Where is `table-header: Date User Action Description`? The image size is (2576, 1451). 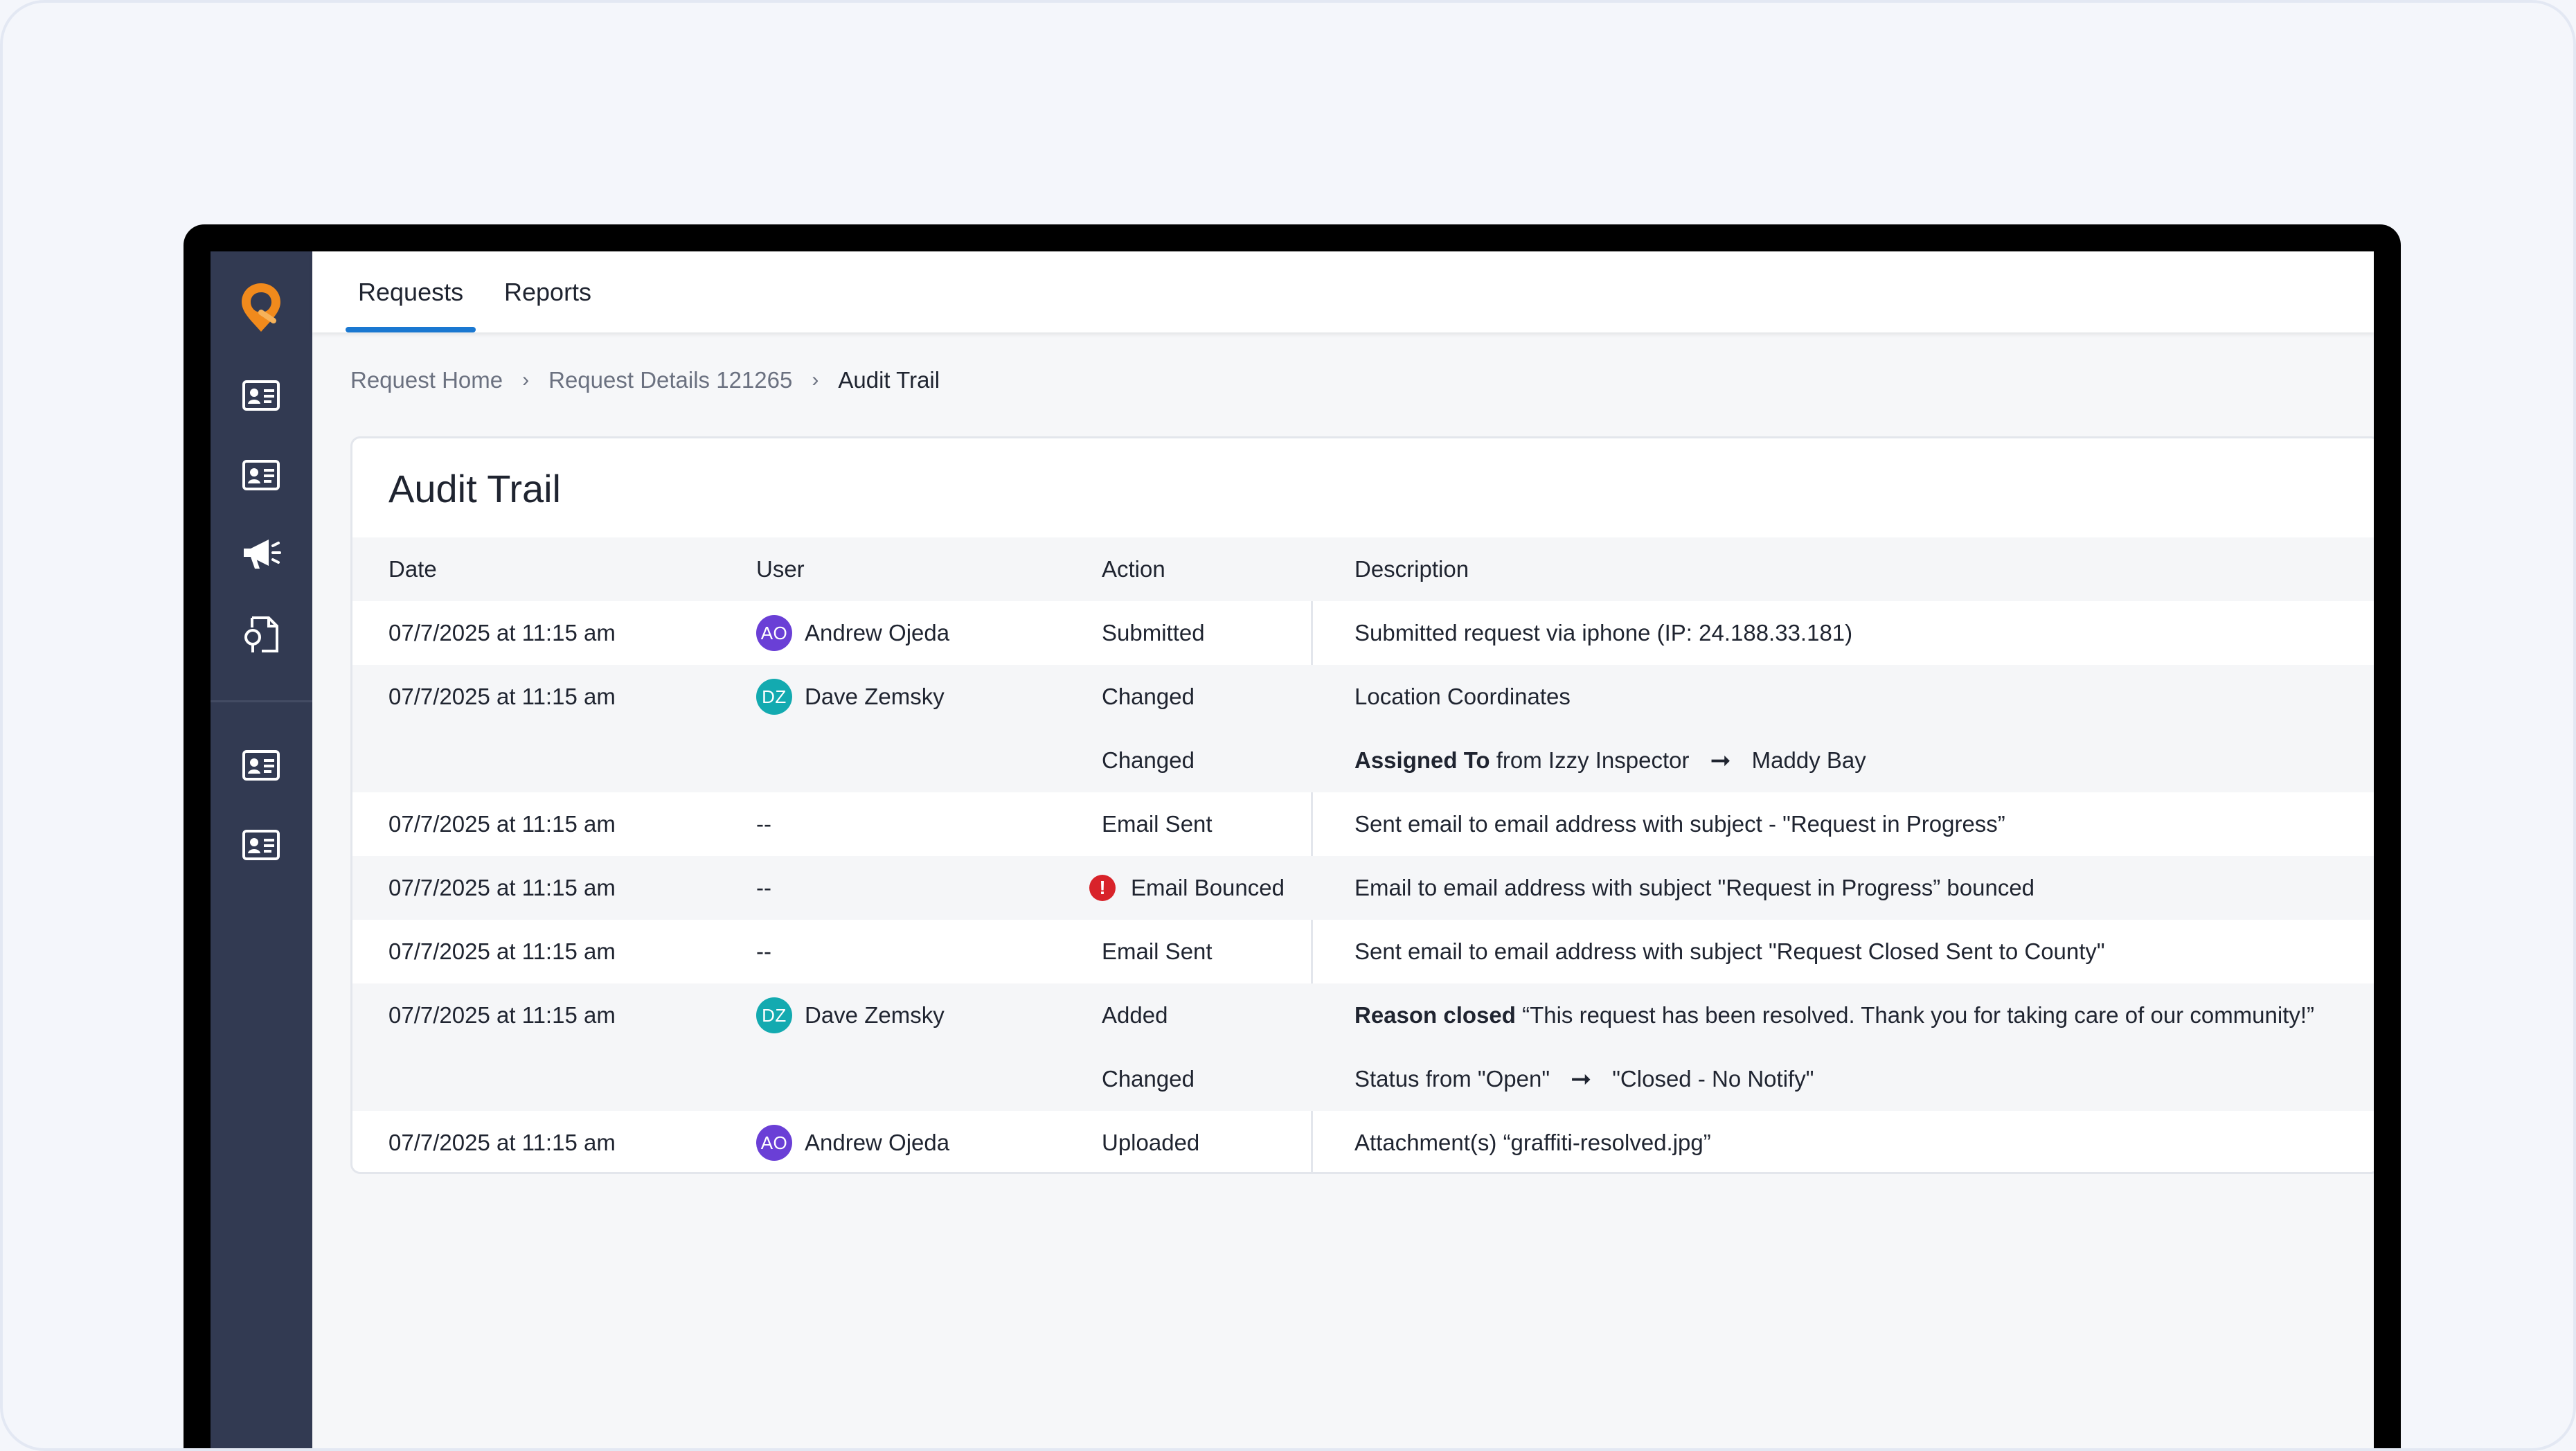 table-header: Date User Action Description is located at coordinates (1363, 569).